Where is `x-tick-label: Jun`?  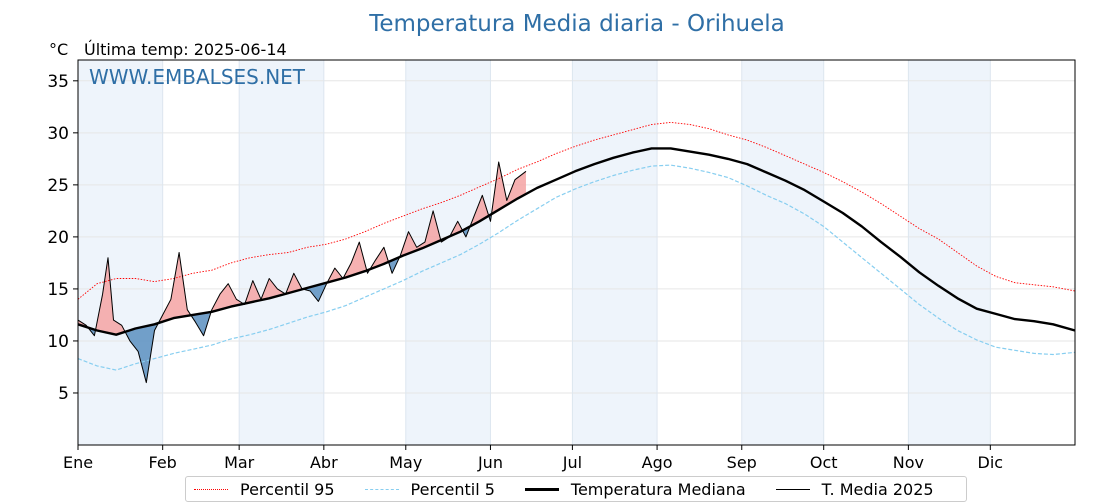
x-tick-label: Jun is located at coordinates (490, 462).